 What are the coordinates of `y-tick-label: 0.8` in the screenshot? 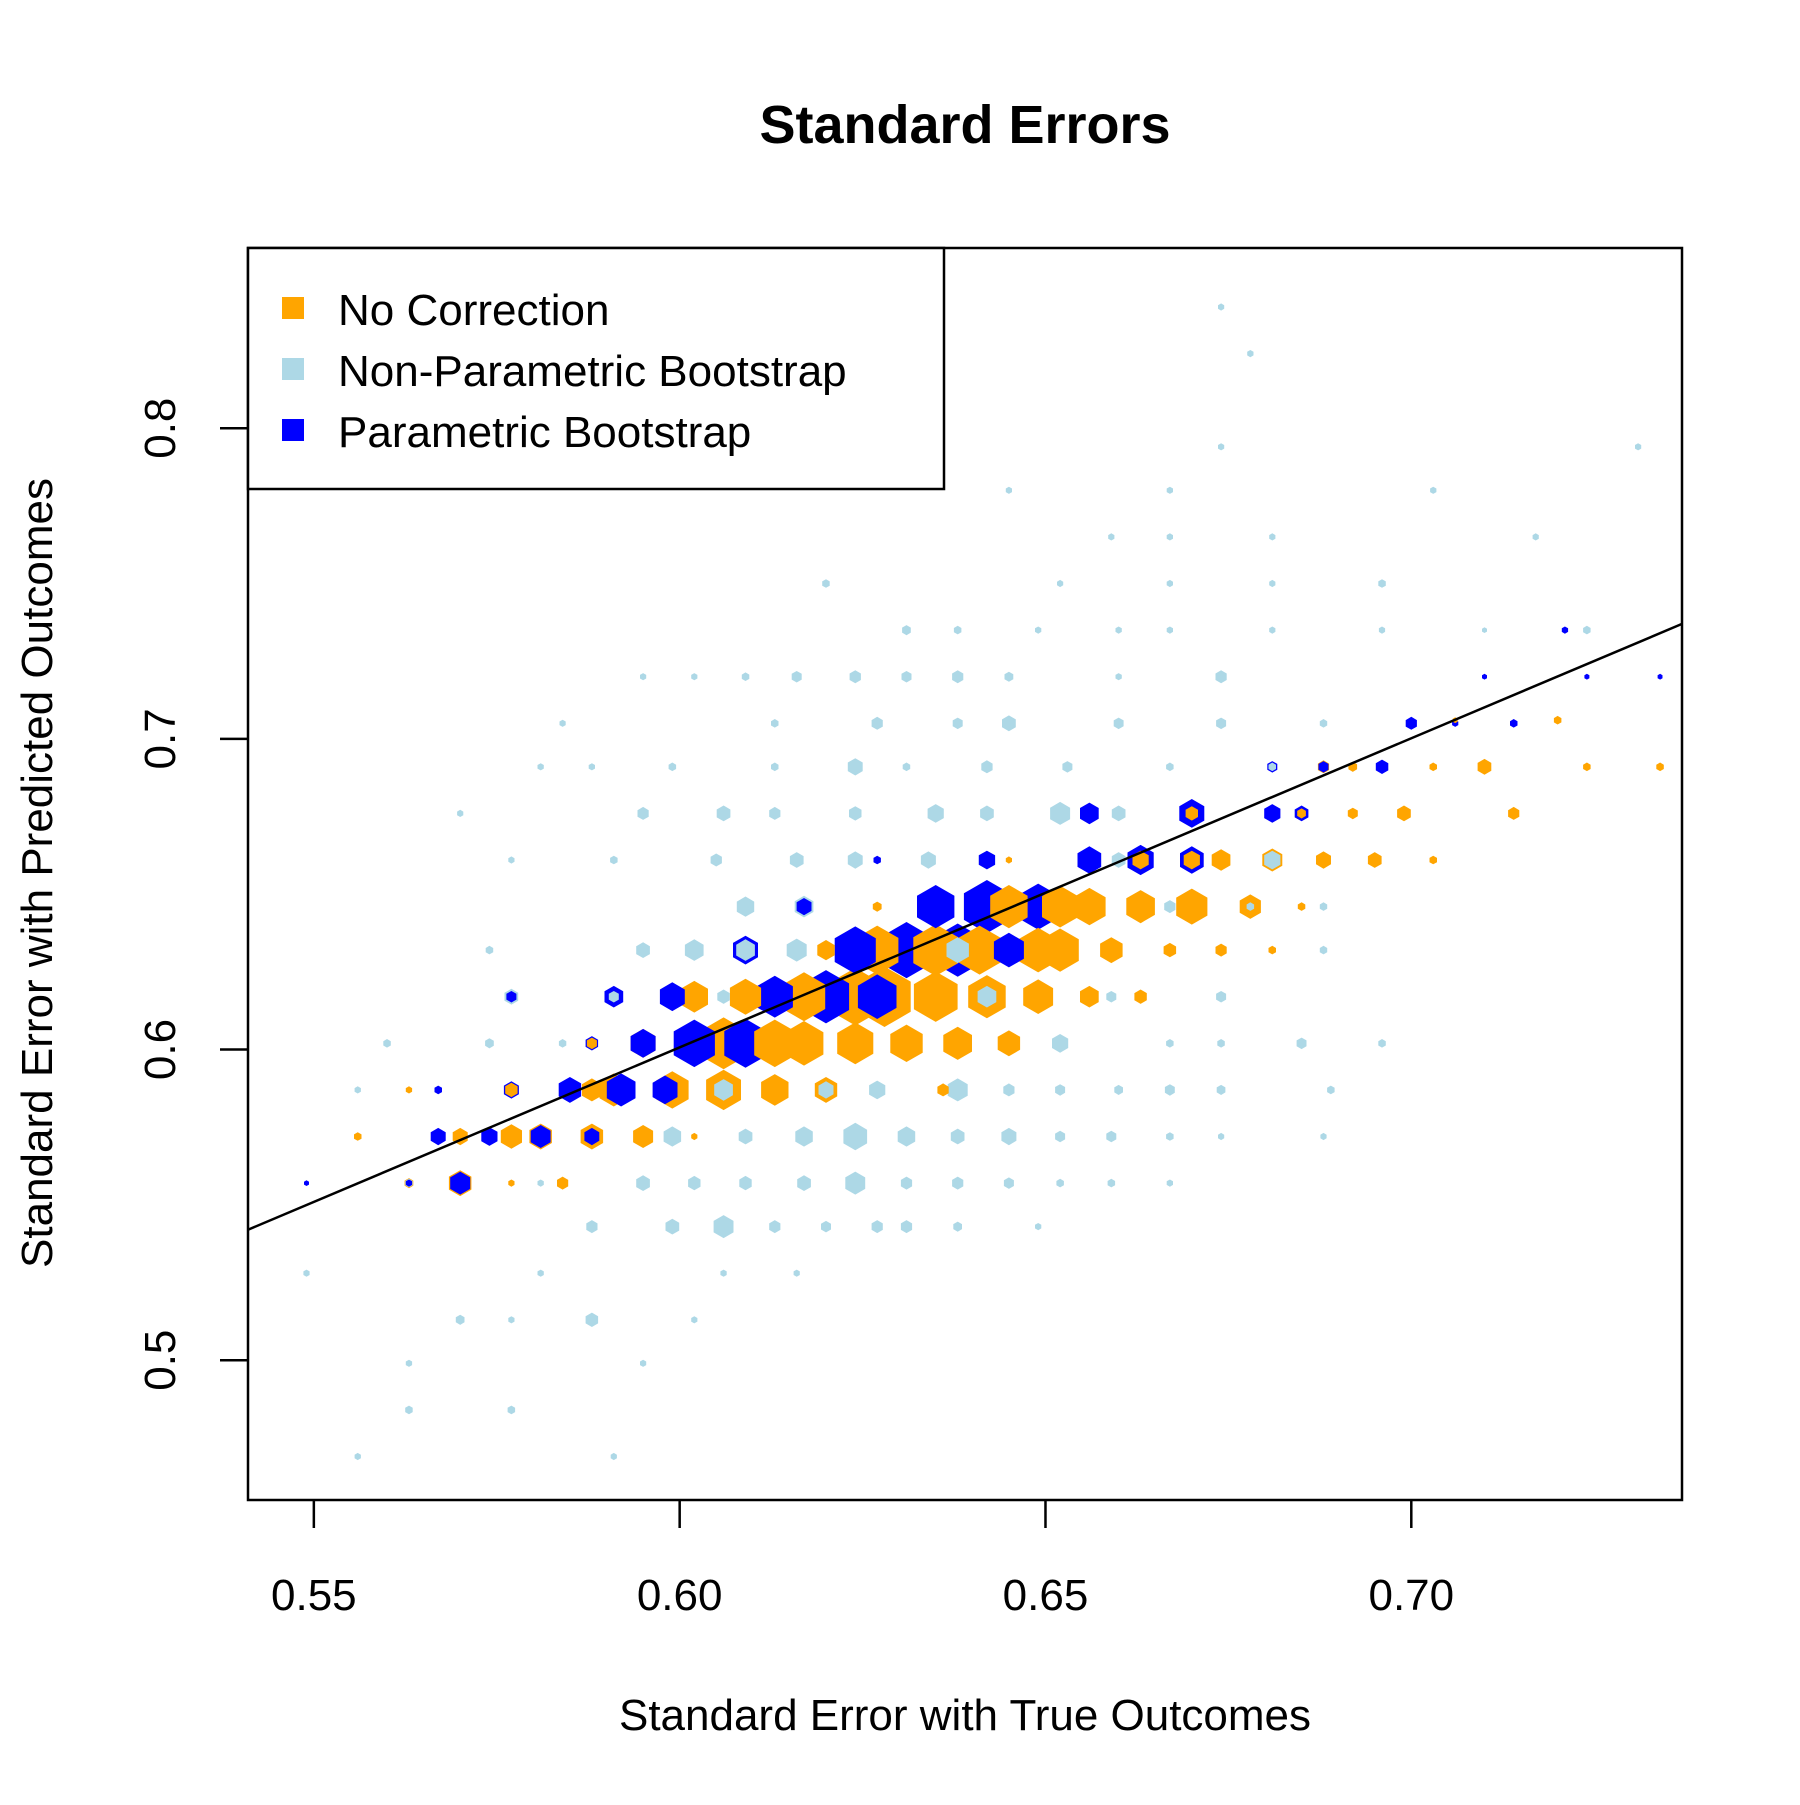 It's located at (160, 428).